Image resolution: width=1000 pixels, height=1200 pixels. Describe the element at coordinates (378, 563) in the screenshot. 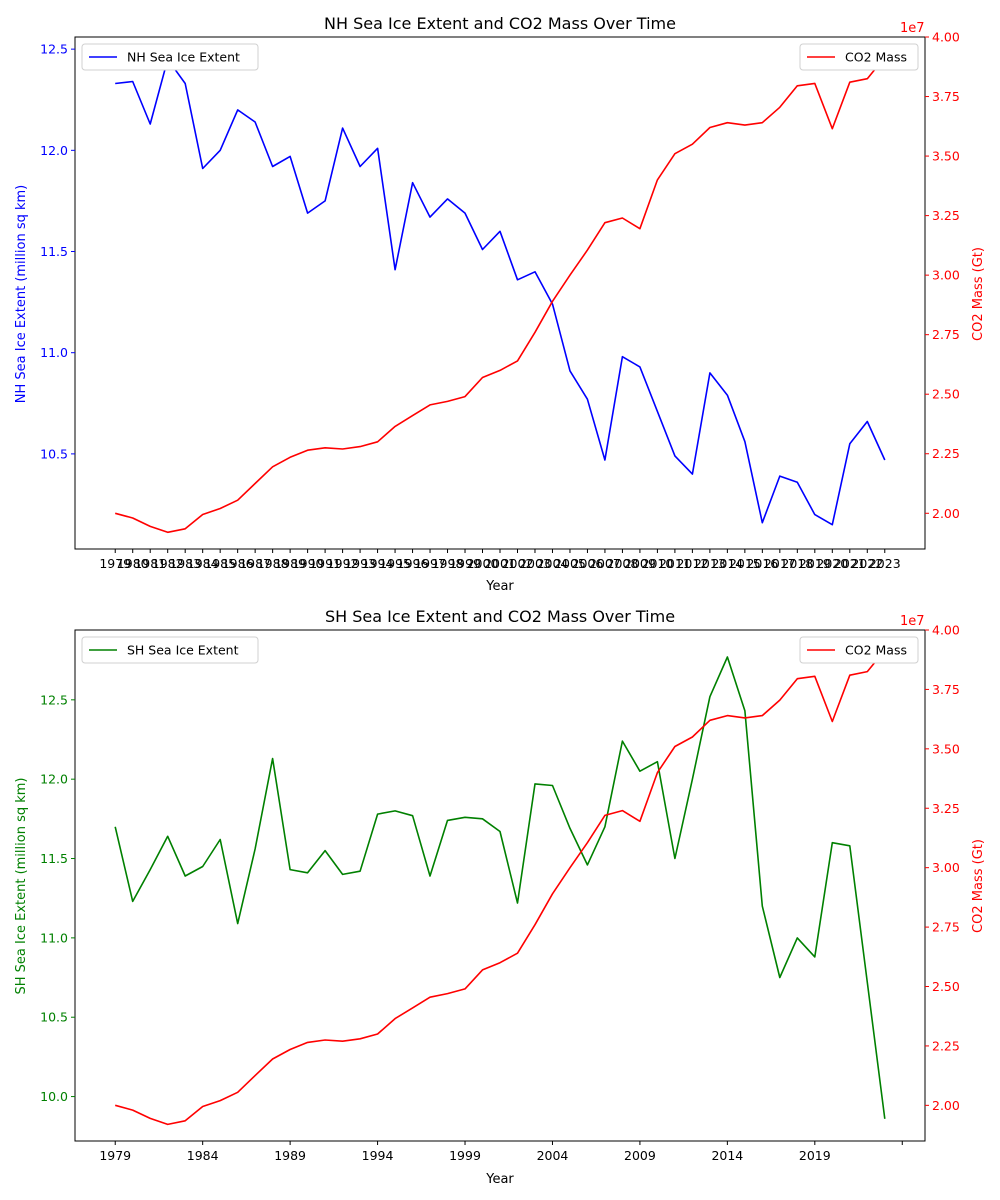

I see `nh-x-tick-label: 1994` at that location.